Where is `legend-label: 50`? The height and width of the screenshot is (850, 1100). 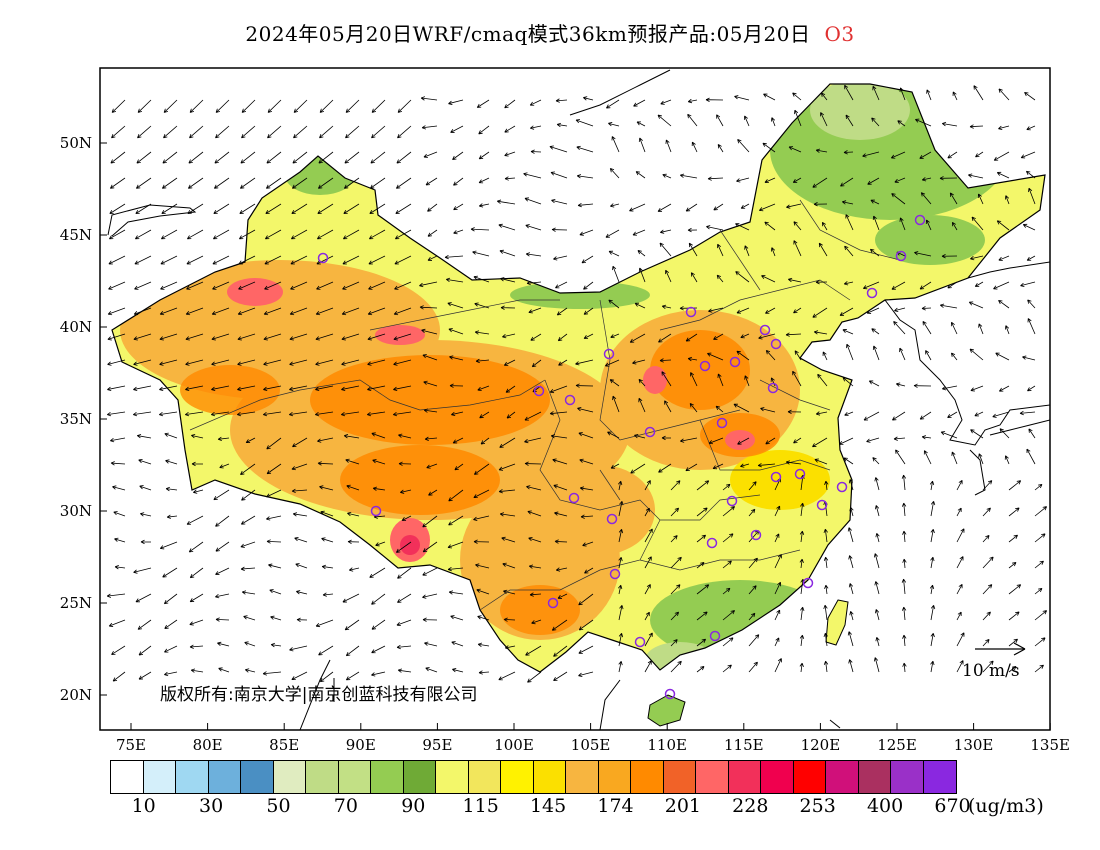 legend-label: 50 is located at coordinates (278, 806).